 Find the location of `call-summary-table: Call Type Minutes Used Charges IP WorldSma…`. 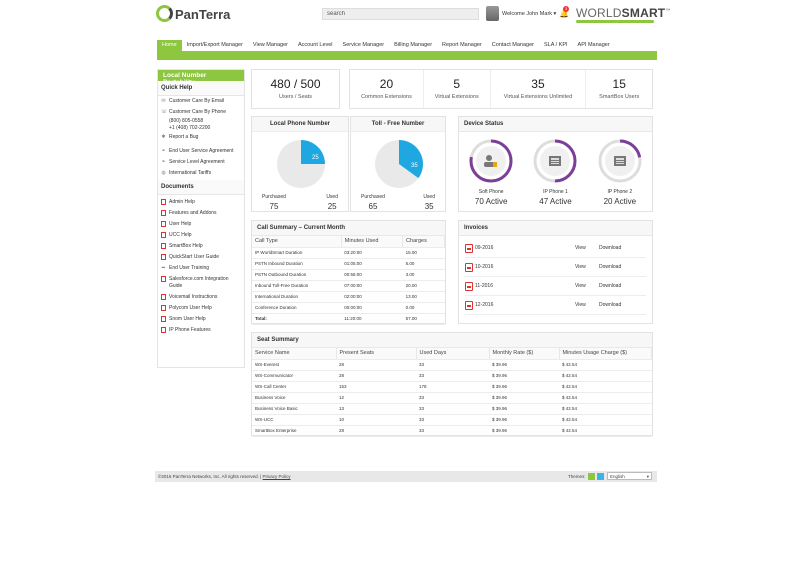

call-summary-table: Call Type Minutes Used Charges IP WorldSma… is located at coordinates (348, 280).